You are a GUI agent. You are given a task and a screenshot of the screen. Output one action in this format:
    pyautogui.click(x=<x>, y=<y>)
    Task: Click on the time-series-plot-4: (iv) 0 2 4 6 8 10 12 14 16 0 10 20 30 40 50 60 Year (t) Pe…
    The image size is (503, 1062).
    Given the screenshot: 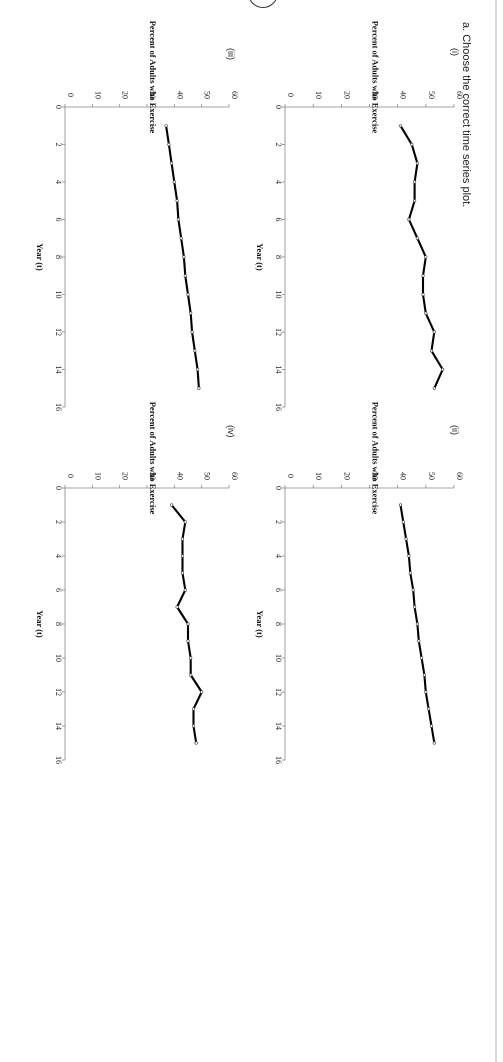 What is the action you would take?
    pyautogui.click(x=137, y=583)
    